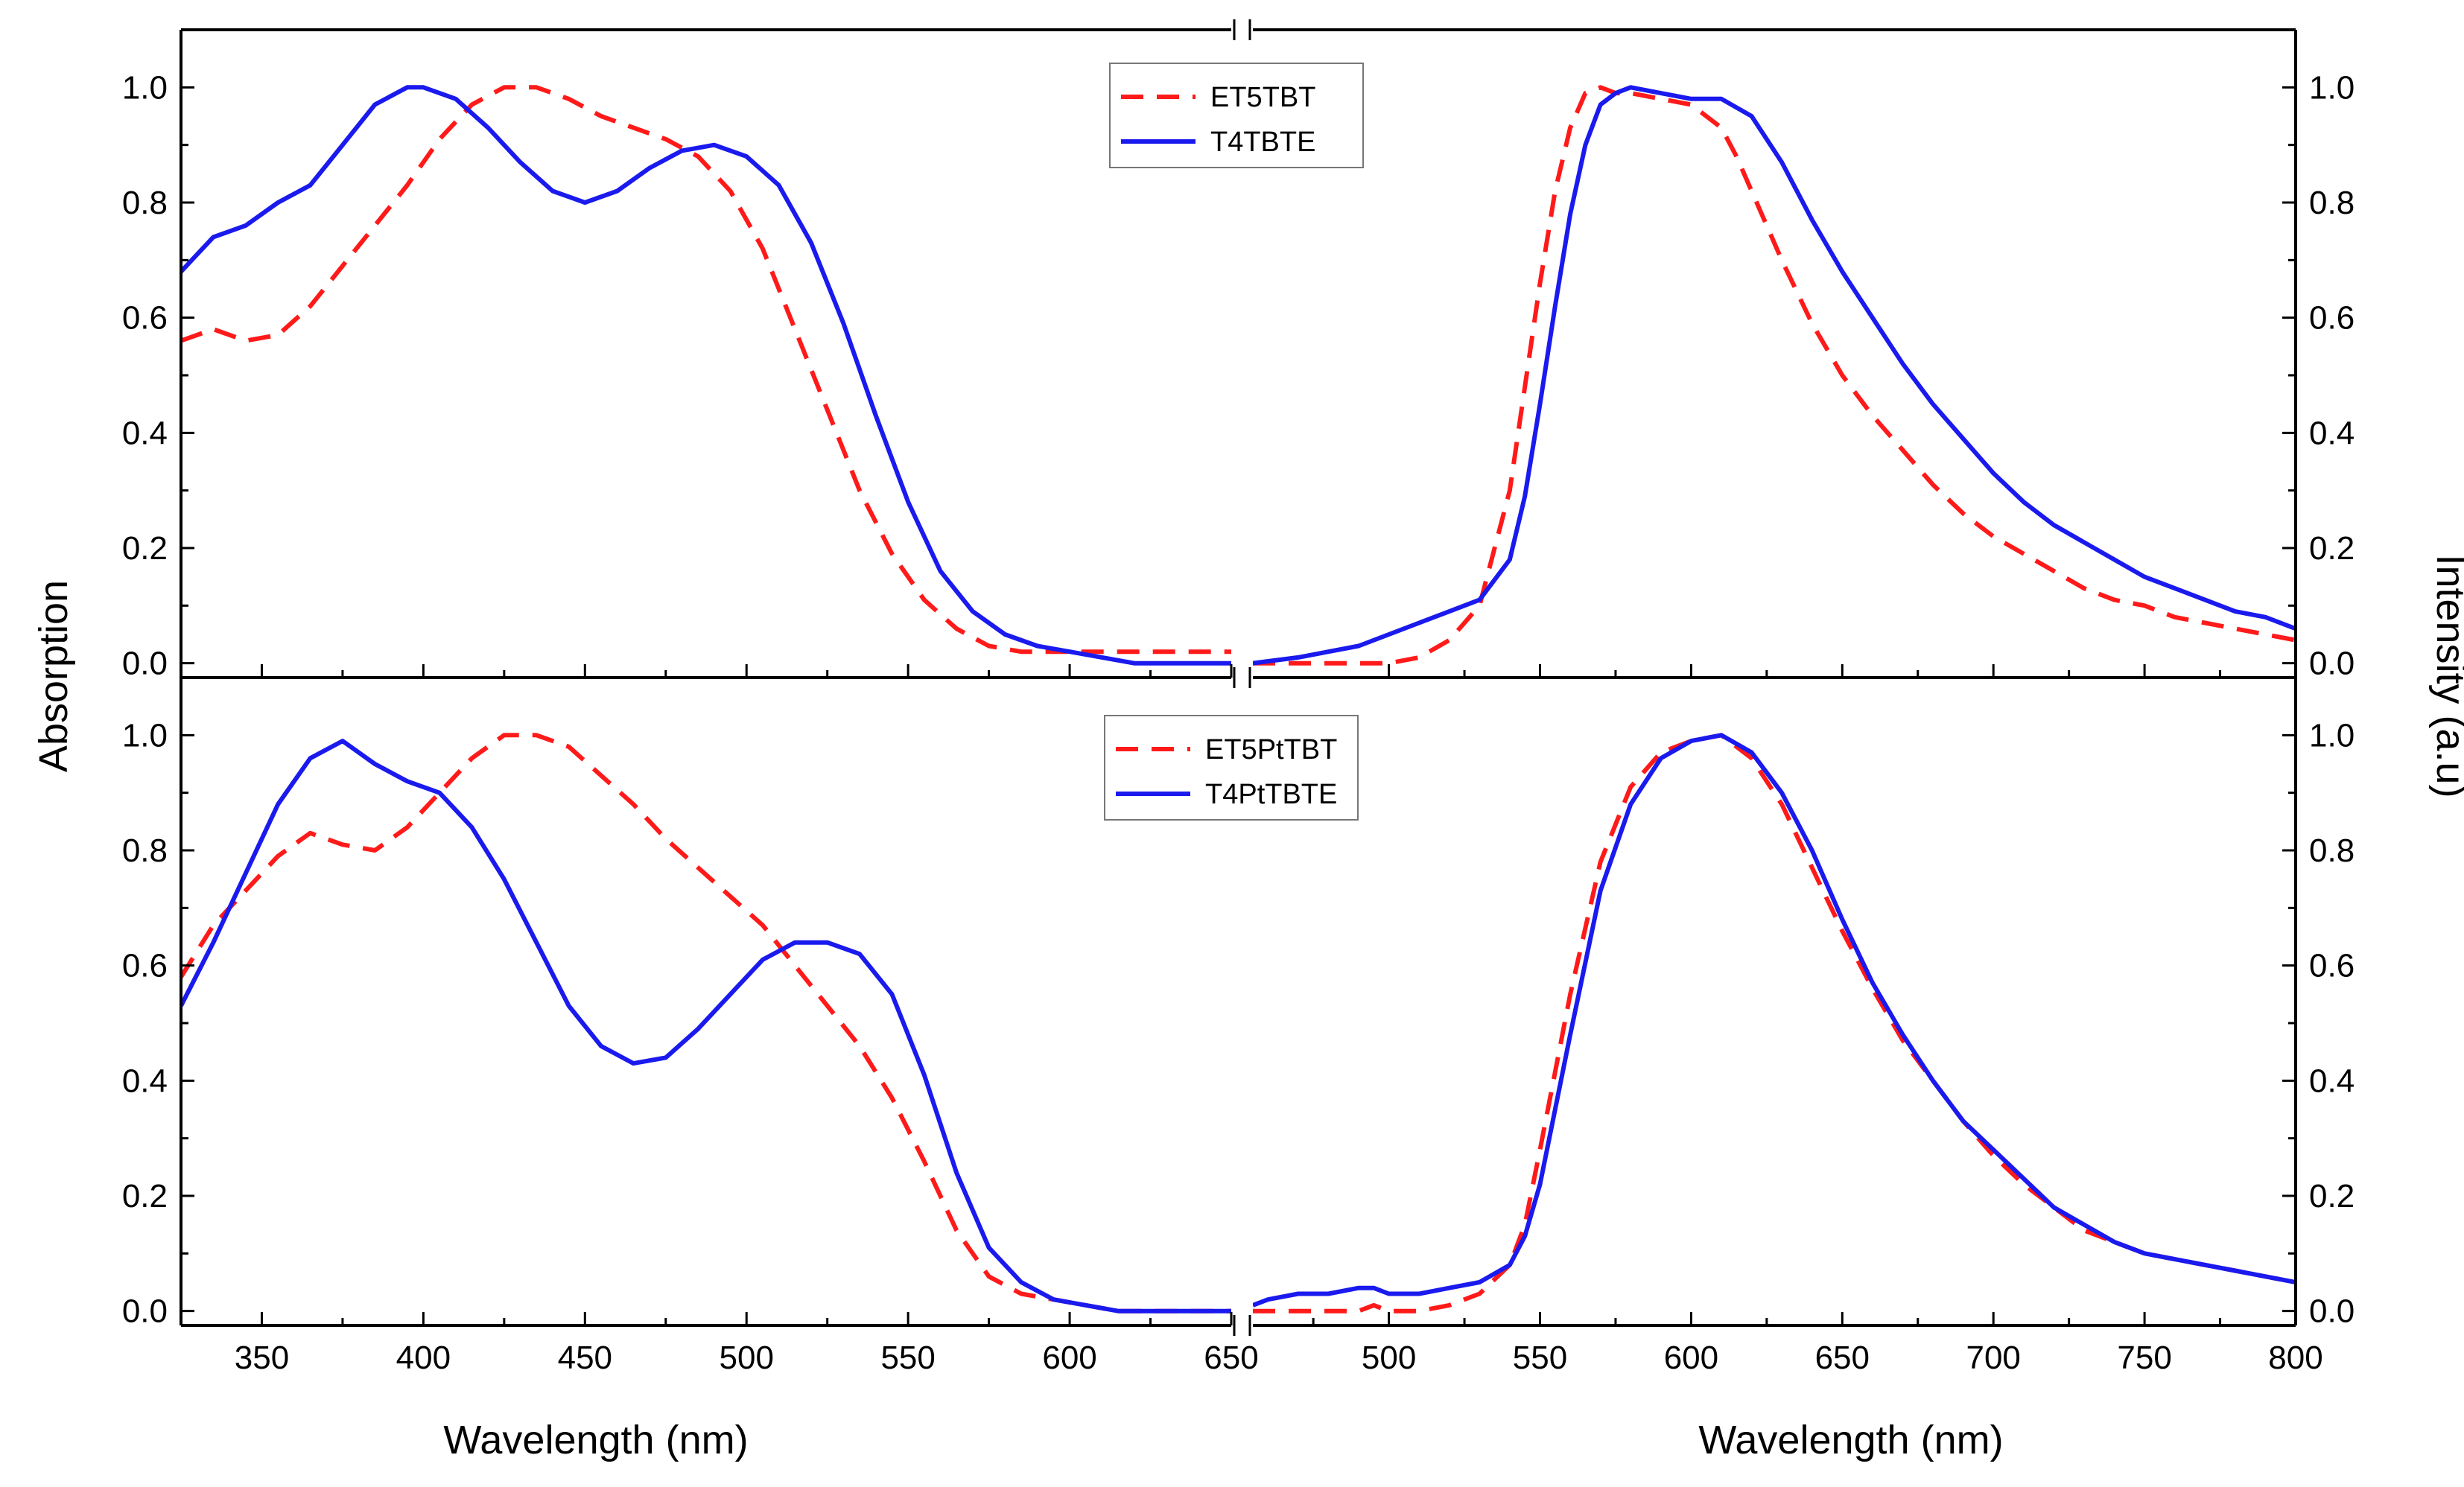 This screenshot has height=1487, width=2464. What do you see at coordinates (1850, 1440) in the screenshot?
I see `right-x-axis-title: Wavelength (nm)` at bounding box center [1850, 1440].